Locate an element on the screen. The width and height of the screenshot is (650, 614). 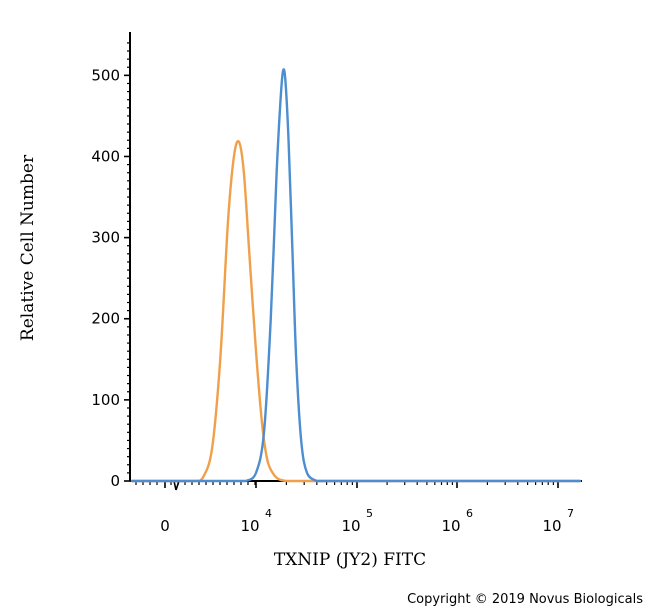
y-tick-label: 0 is located at coordinates (115, 481).